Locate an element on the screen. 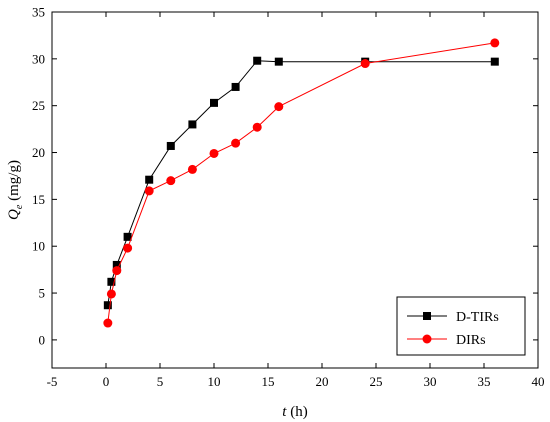 This screenshot has width=550, height=422. x-tick-label: 20 is located at coordinates (322, 381).